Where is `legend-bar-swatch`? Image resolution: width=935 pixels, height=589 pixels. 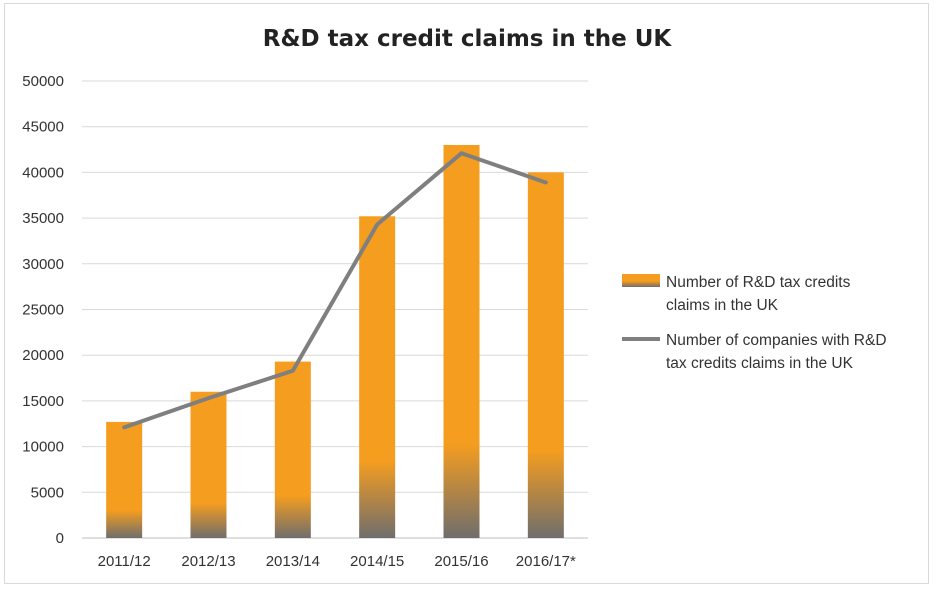
legend-bar-swatch is located at coordinates (641, 280).